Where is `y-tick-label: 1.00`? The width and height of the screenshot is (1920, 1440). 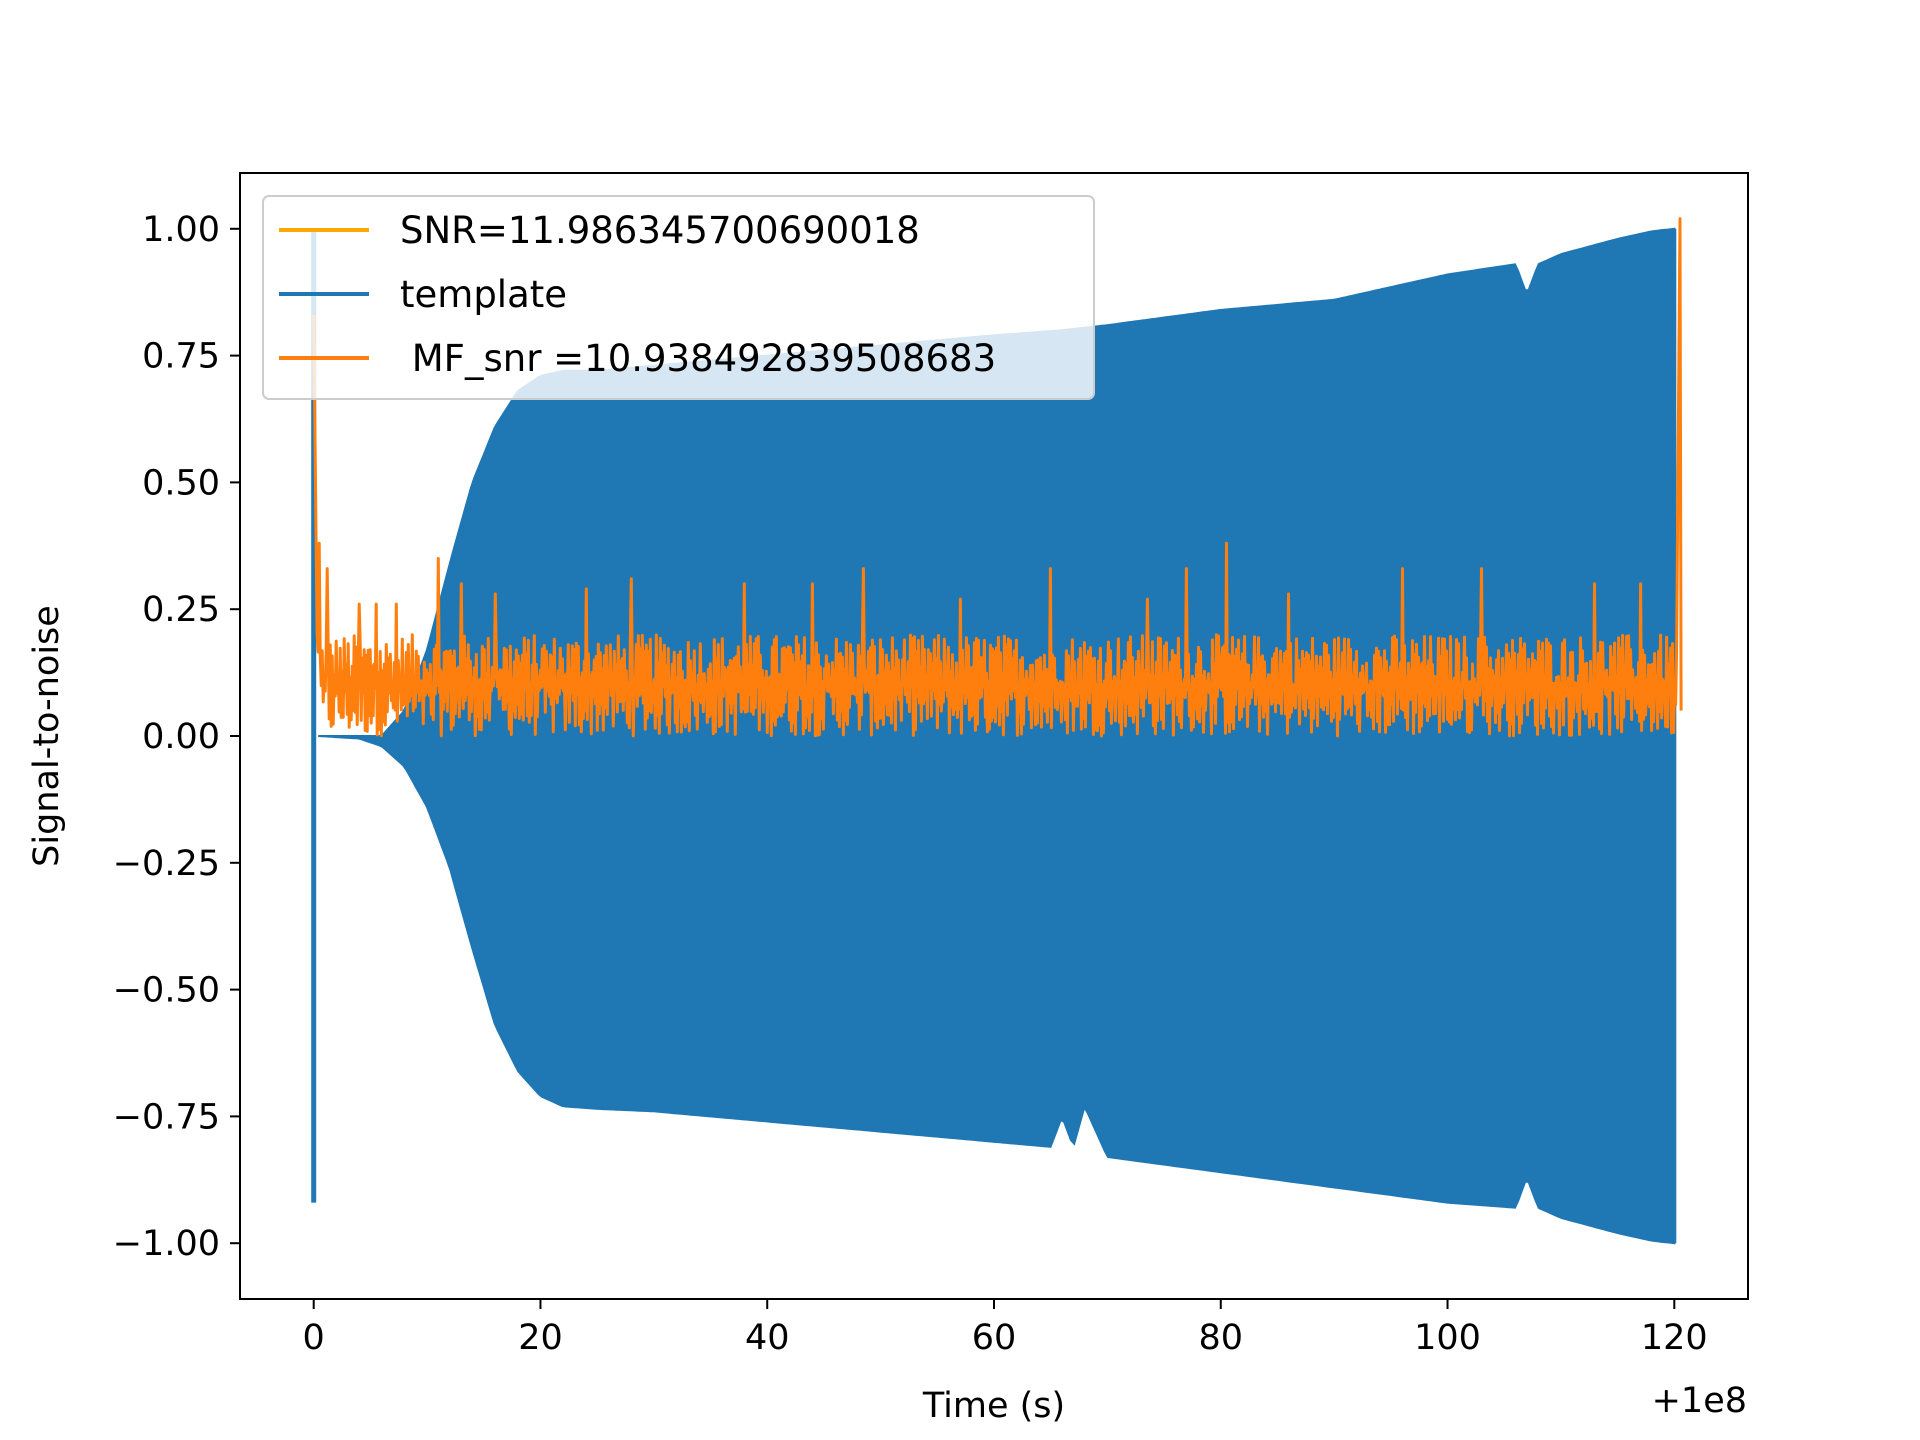 y-tick-label: 1.00 is located at coordinates (181, 230).